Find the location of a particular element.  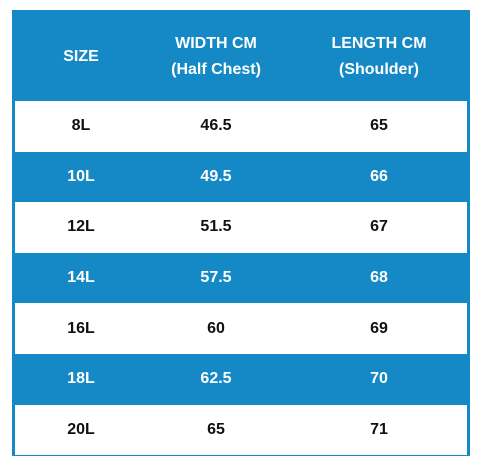

header-cell: LENGTH CM (Shoulder) is located at coordinates (379, 57).